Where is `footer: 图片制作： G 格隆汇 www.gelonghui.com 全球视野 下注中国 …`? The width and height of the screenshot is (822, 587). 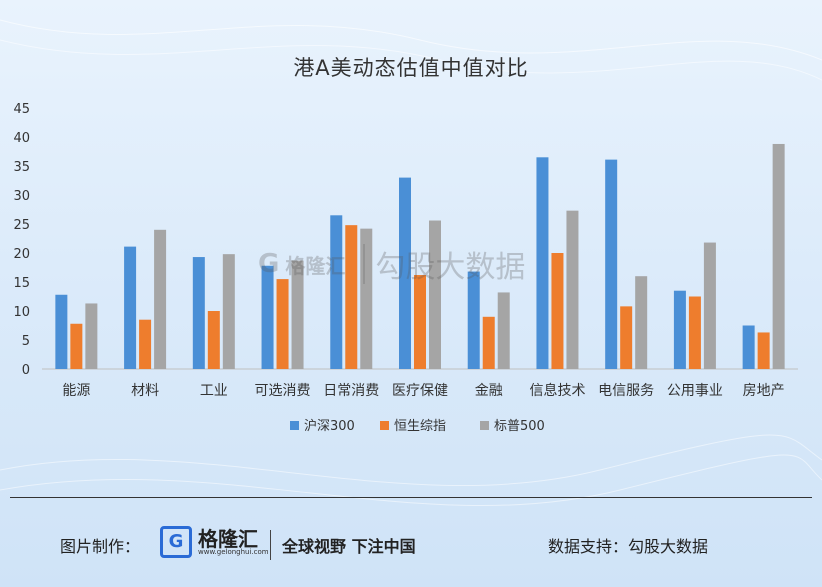
footer: 图片制作： G 格隆汇 www.gelonghui.com 全球视野 下注中国 … is located at coordinates (411, 546).